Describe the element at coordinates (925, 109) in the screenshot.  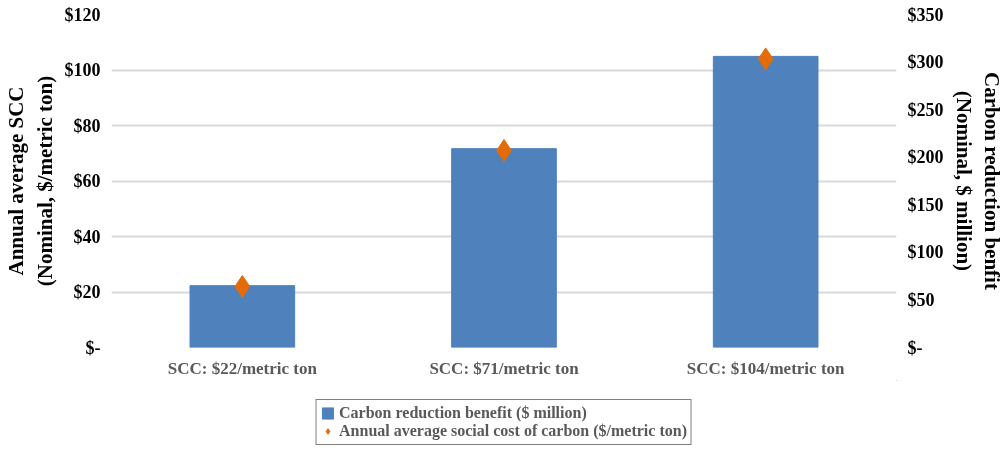
I see `y2-tick-label: $250` at that location.